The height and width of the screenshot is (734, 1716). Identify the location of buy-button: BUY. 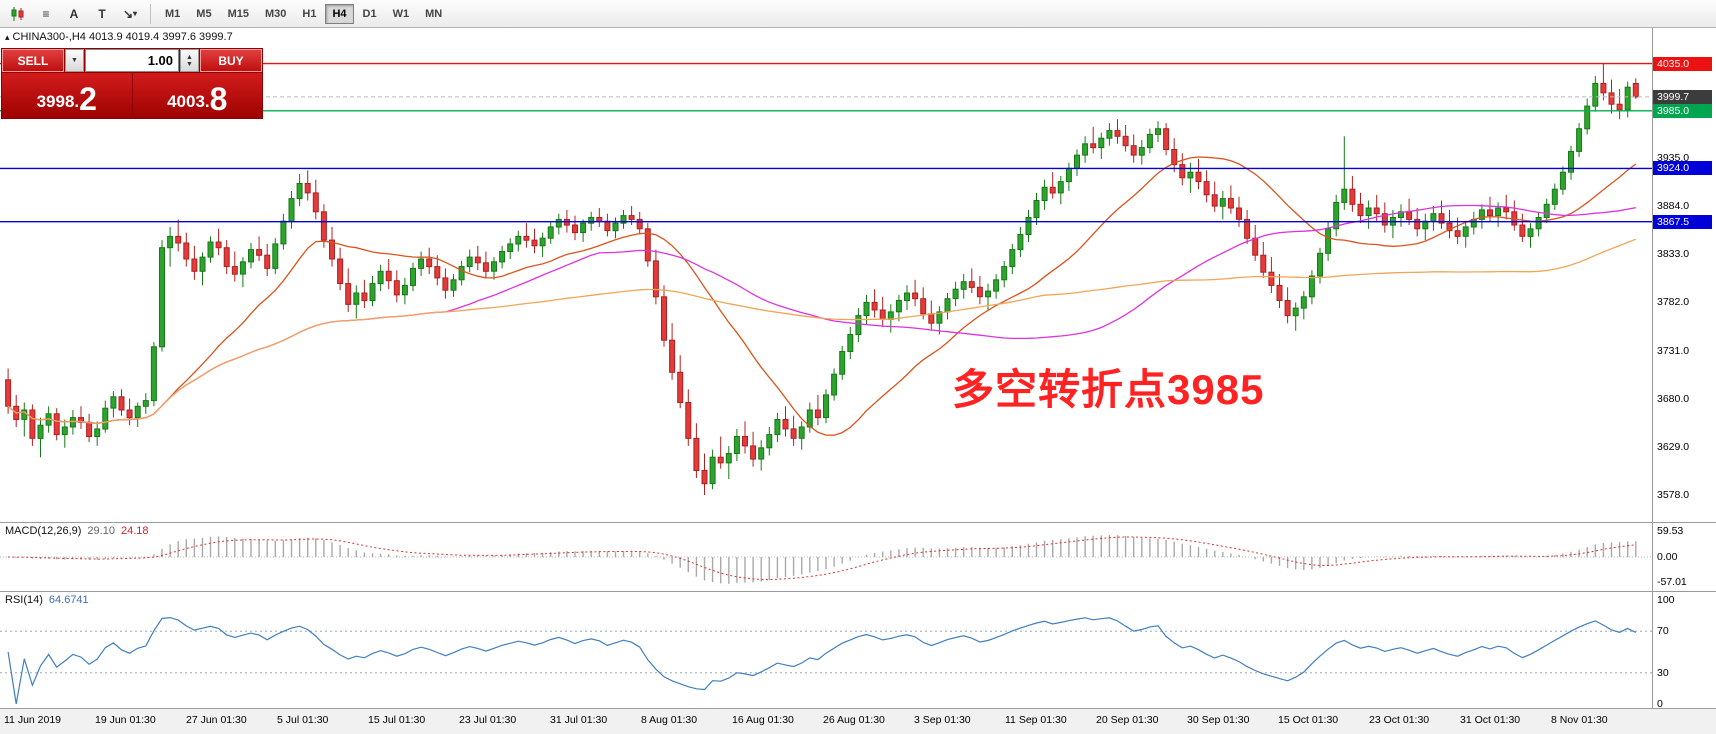
(231, 60).